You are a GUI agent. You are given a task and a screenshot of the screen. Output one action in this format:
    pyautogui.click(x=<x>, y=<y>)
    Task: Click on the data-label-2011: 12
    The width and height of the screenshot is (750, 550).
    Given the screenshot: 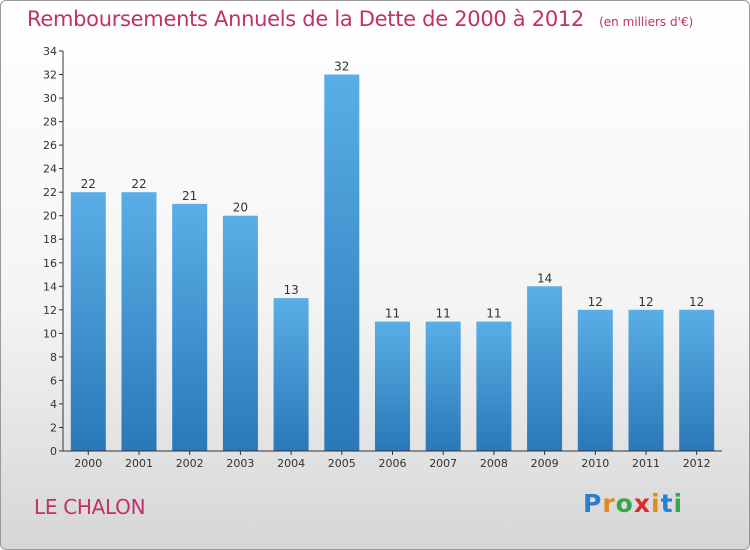 What is the action you would take?
    pyautogui.click(x=645, y=302)
    